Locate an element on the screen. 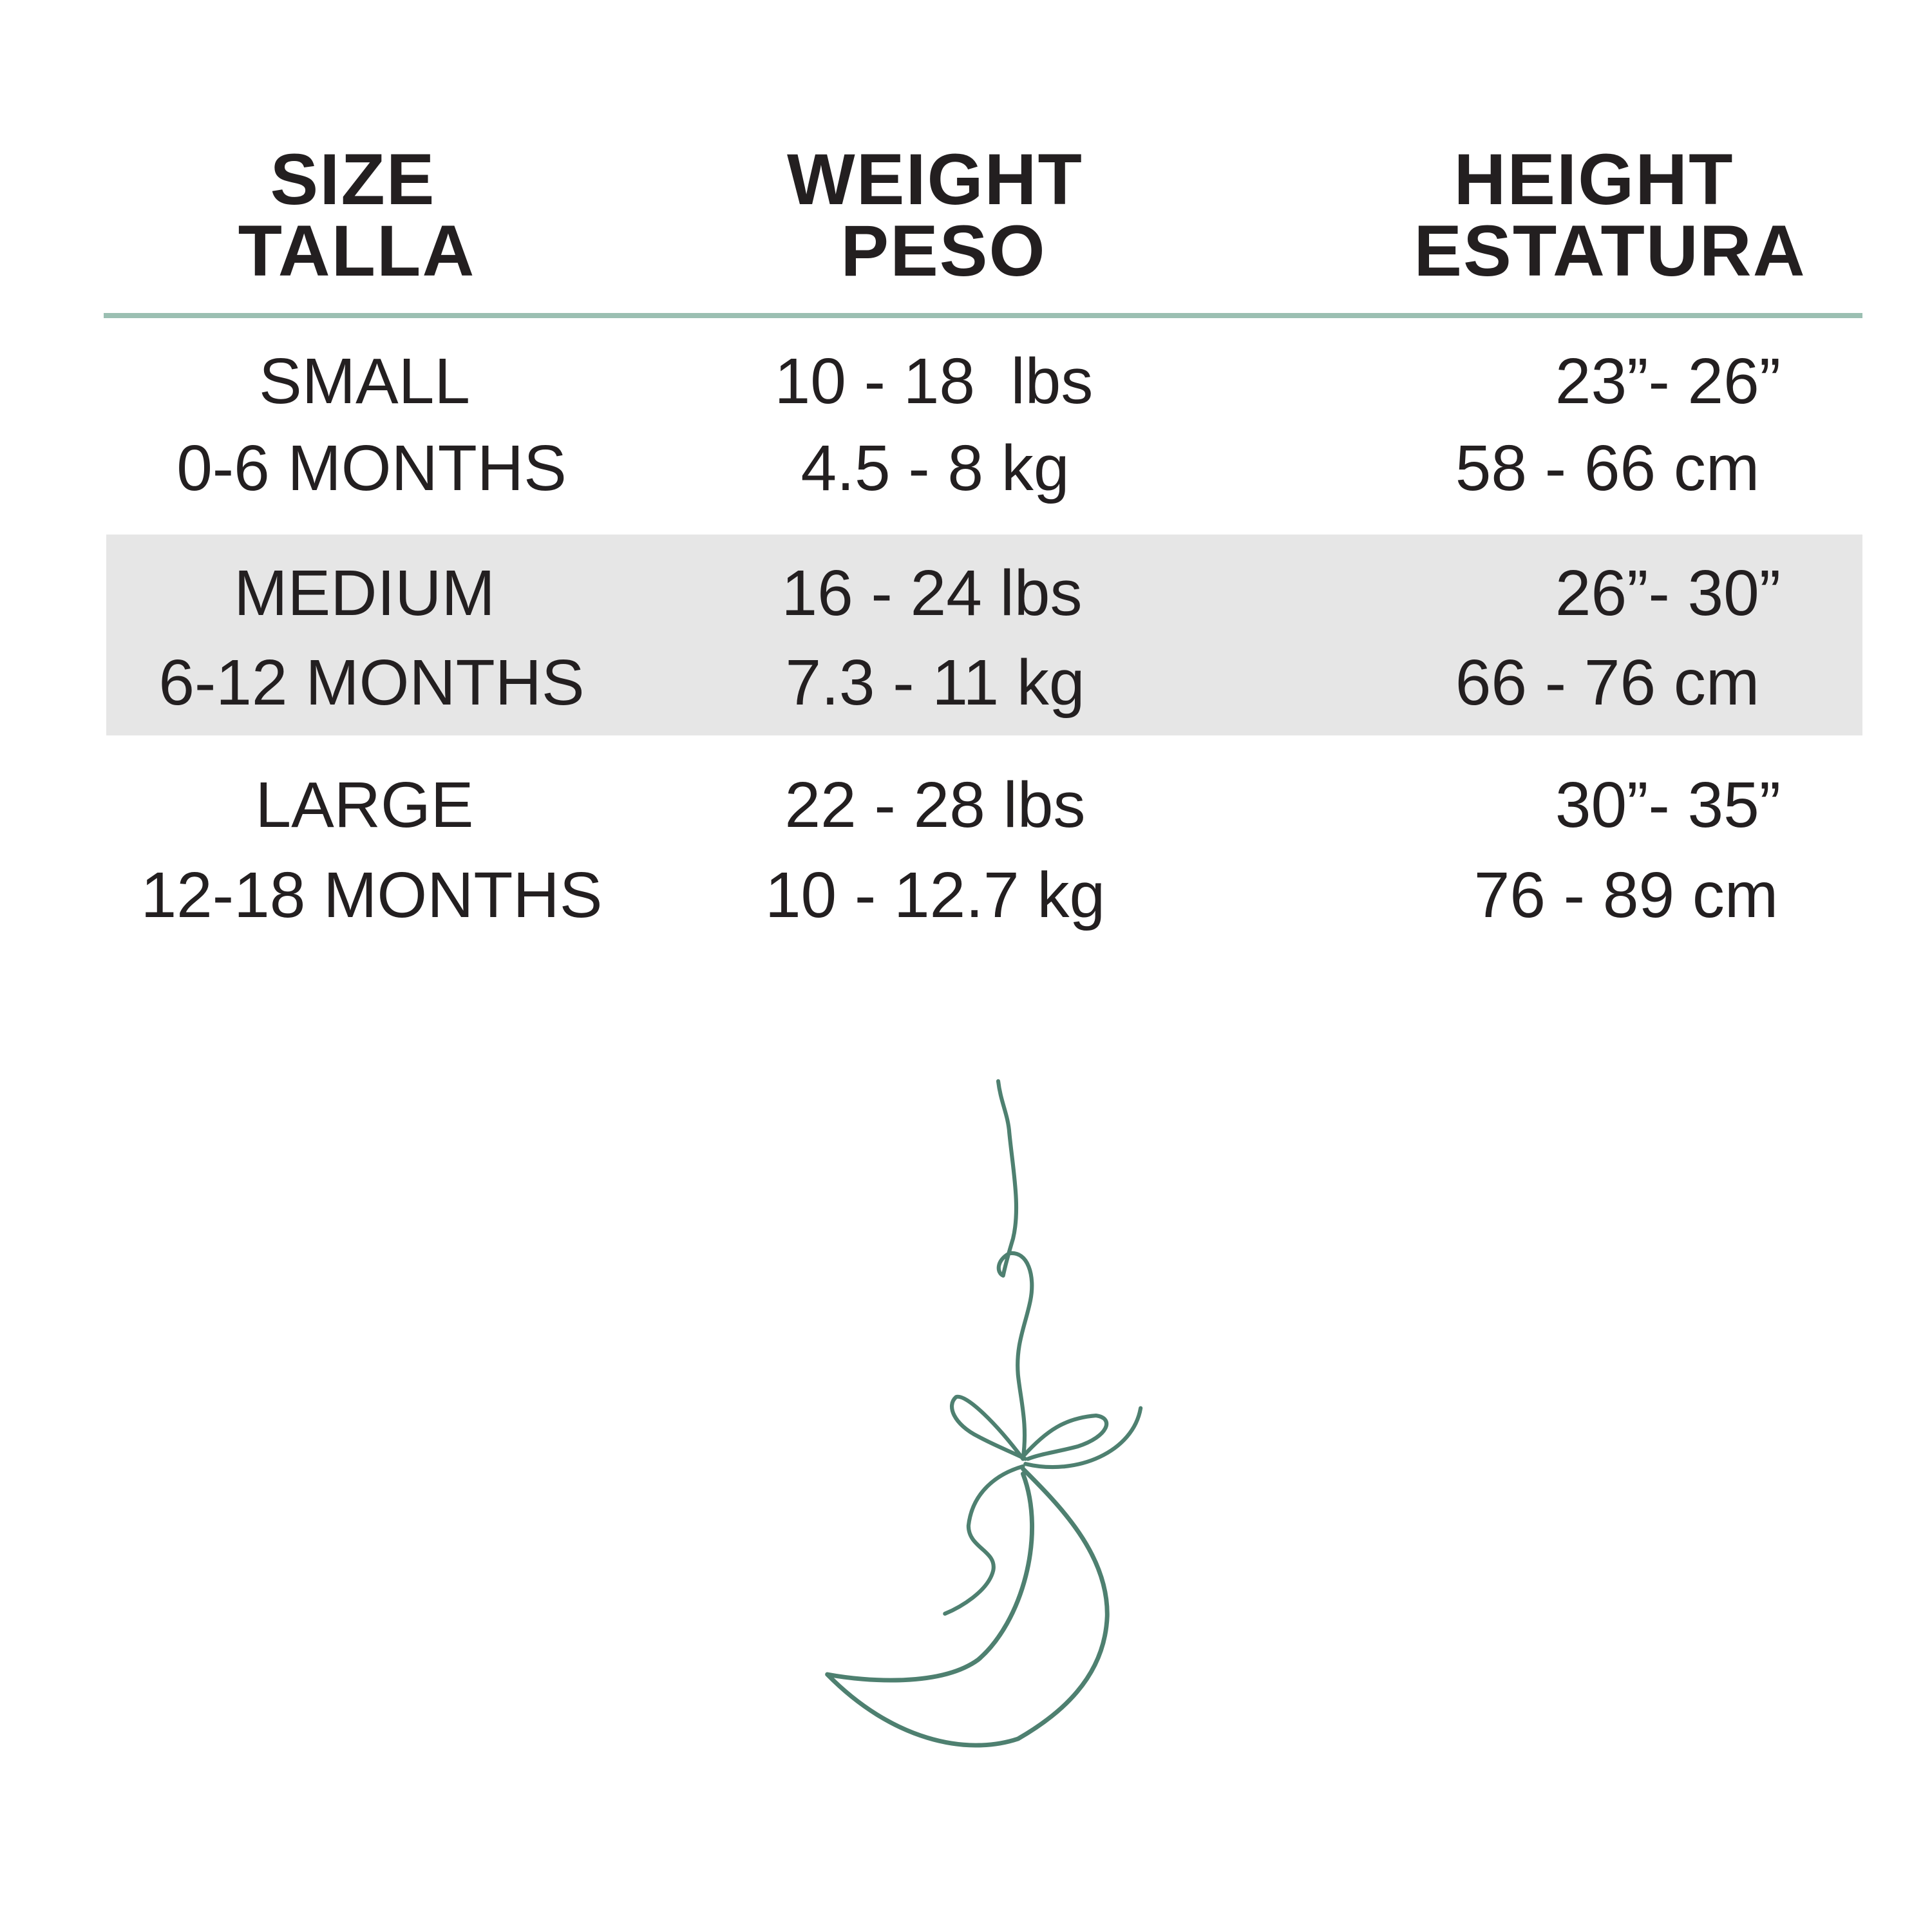 The height and width of the screenshot is (1932, 1932). row-medium-lbs: 16 - 24 lbs is located at coordinates (932, 593).